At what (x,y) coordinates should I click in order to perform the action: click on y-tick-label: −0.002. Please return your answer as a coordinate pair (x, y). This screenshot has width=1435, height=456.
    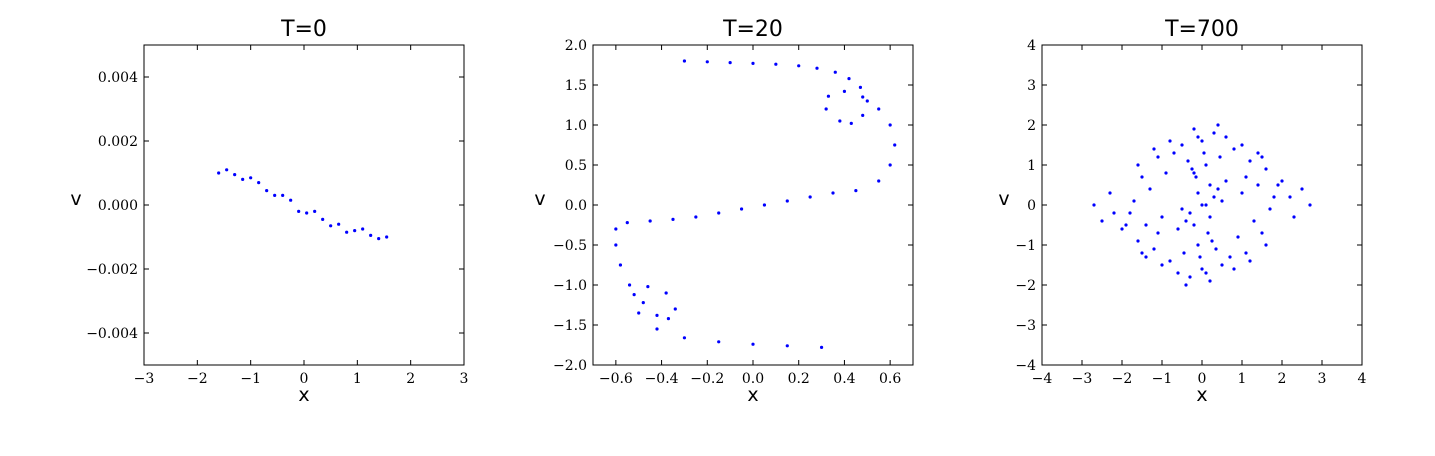
    Looking at the image, I should click on (112, 270).